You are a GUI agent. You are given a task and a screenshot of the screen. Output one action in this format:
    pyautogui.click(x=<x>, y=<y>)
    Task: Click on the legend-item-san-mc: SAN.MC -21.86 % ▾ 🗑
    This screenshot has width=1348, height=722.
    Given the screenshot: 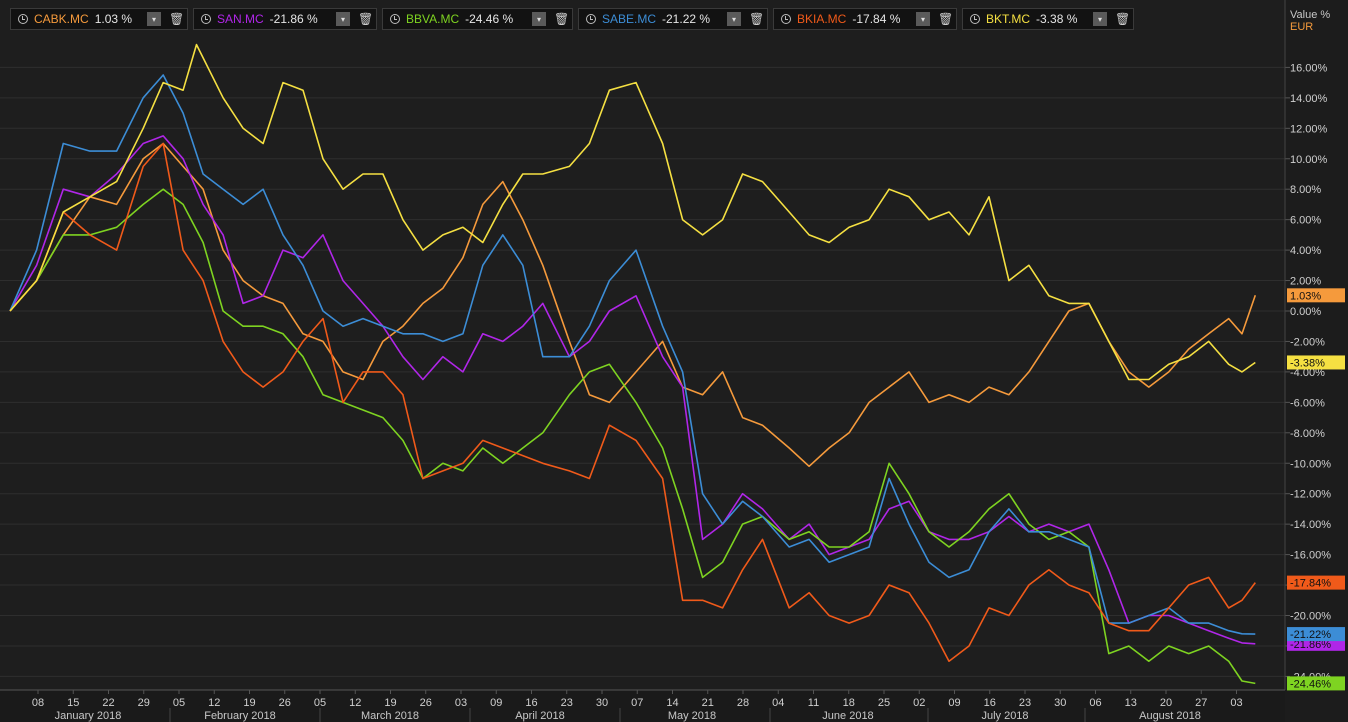 What is the action you would take?
    pyautogui.click(x=285, y=19)
    